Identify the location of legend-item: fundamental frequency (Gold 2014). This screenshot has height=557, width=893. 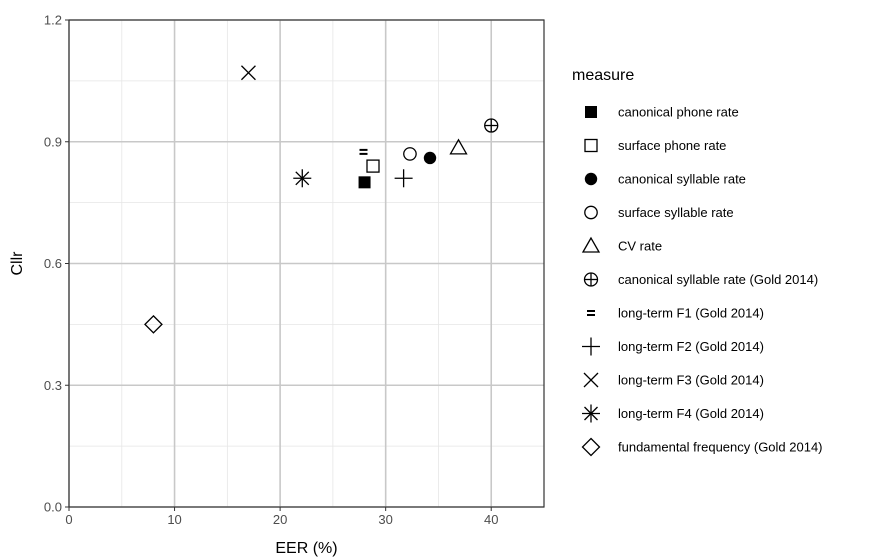
(702, 447).